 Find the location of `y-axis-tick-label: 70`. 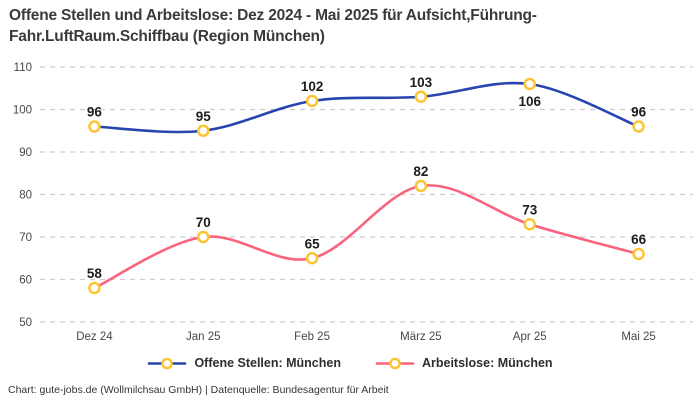

y-axis-tick-label: 70 is located at coordinates (25, 238).